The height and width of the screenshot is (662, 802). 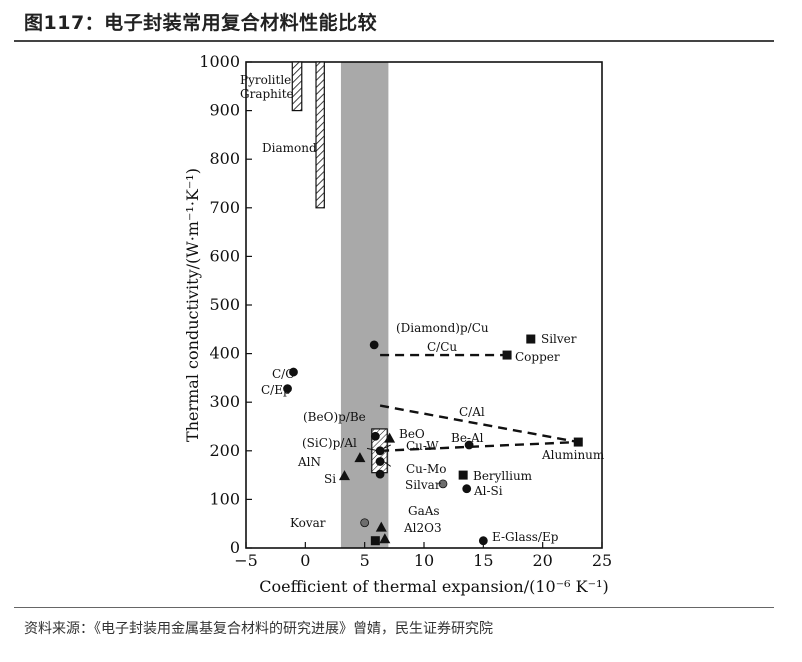 I want to click on annotation-label: BeO, so click(x=412, y=434).